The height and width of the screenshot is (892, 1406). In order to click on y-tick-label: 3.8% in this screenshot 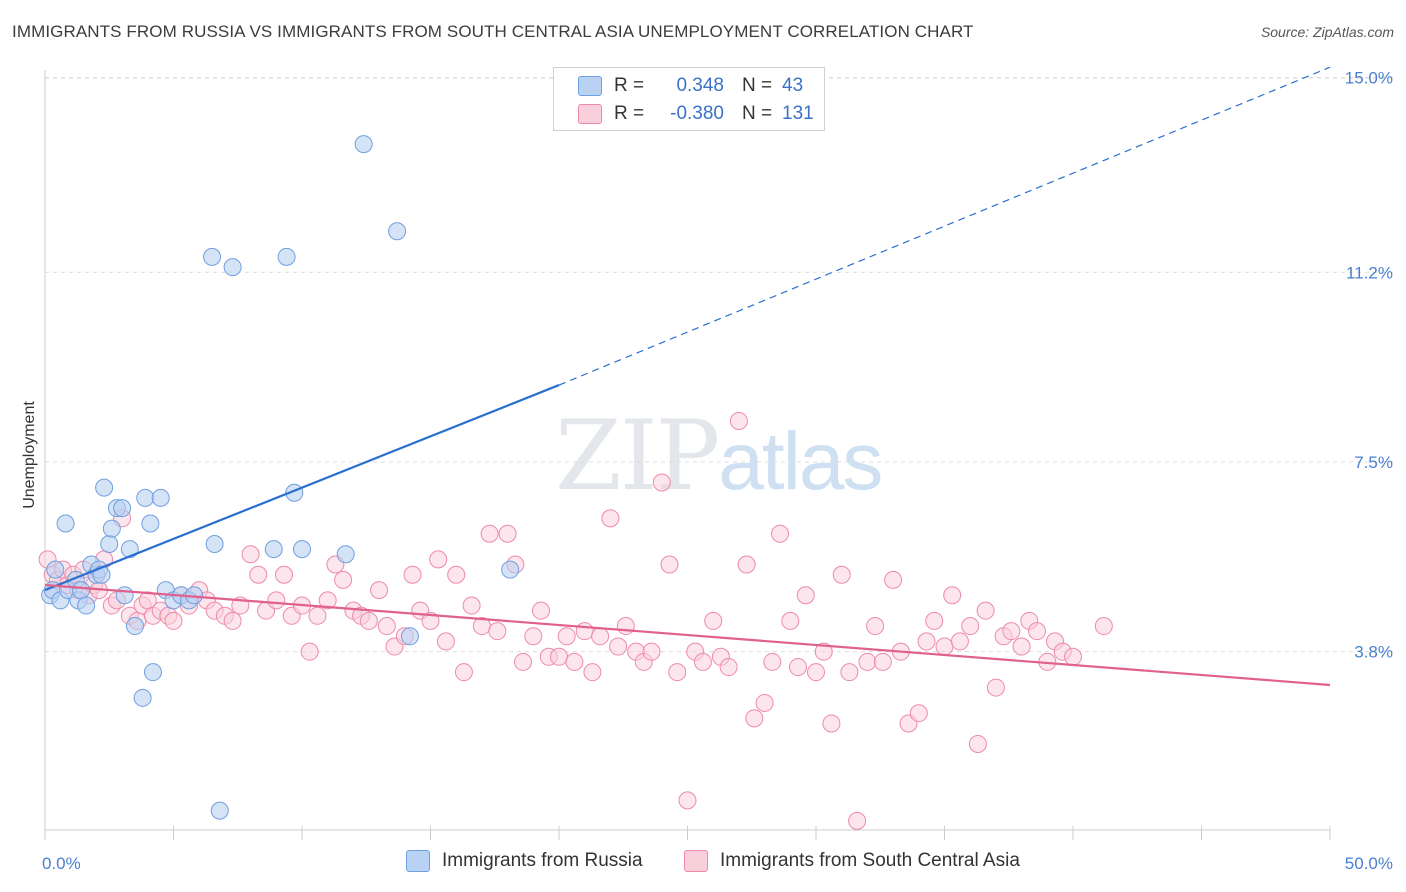, I will do `click(1373, 652)`.